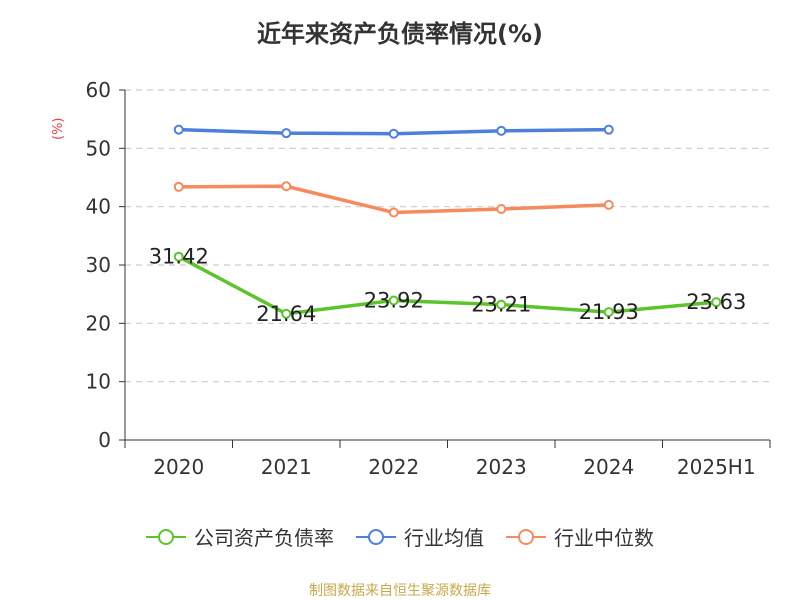  Describe the element at coordinates (98, 382) in the screenshot. I see `y-tick-label: 10` at that location.